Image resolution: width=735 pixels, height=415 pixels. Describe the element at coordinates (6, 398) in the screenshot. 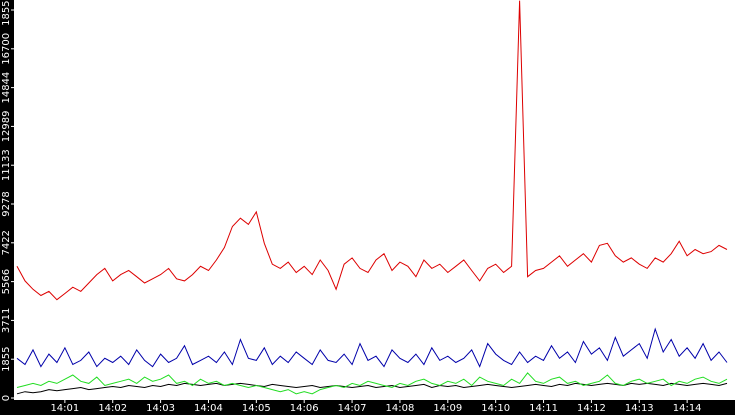

I see `y-tick-label: 0` at that location.